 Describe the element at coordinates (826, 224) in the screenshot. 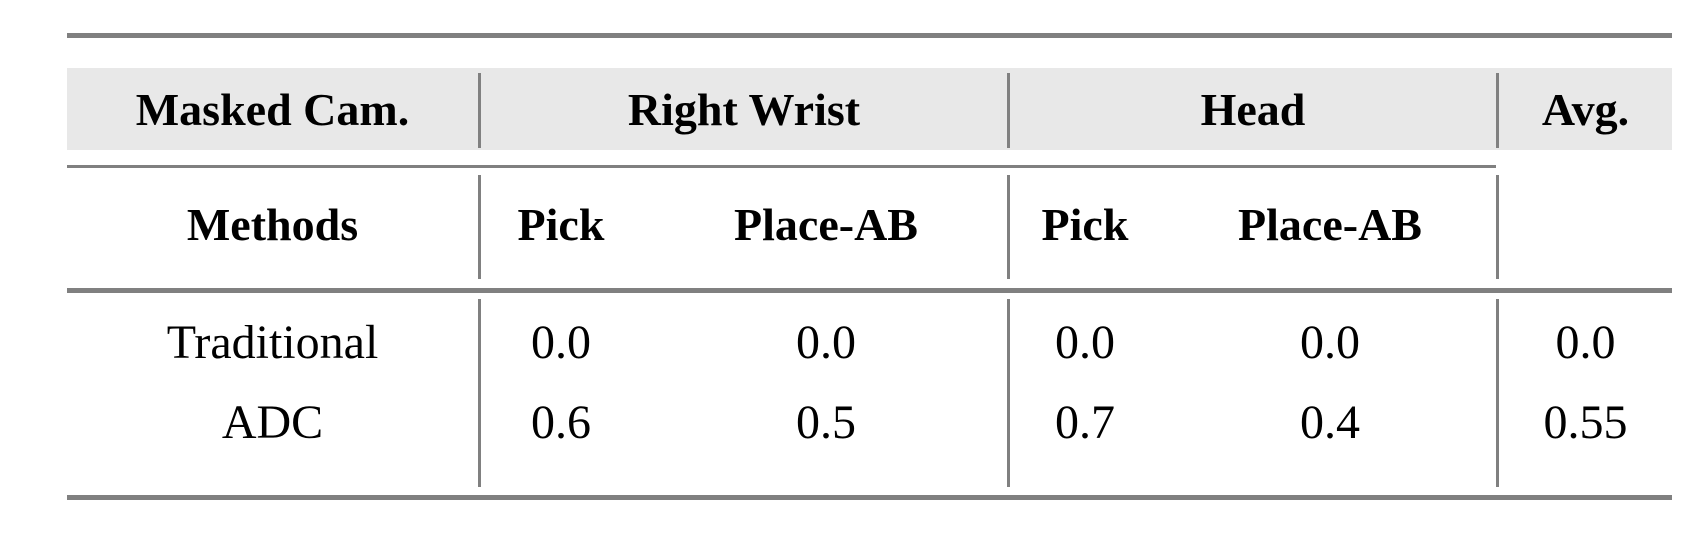

I see `header-wrist-place-ab: Place-AB` at that location.